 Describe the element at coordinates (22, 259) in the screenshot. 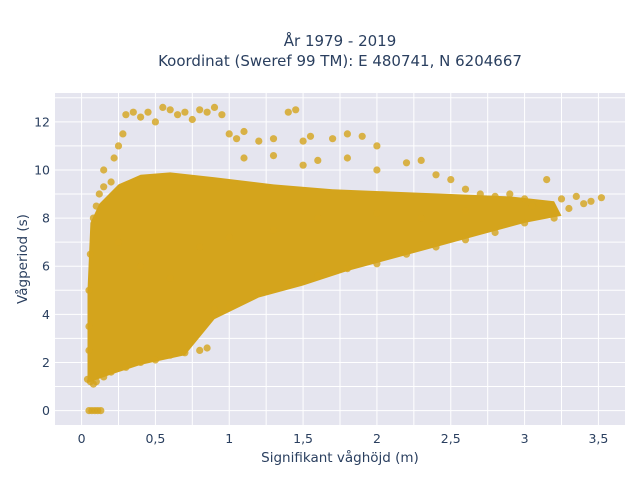

I see `y-axis-title: Vågperiod (s)` at that location.